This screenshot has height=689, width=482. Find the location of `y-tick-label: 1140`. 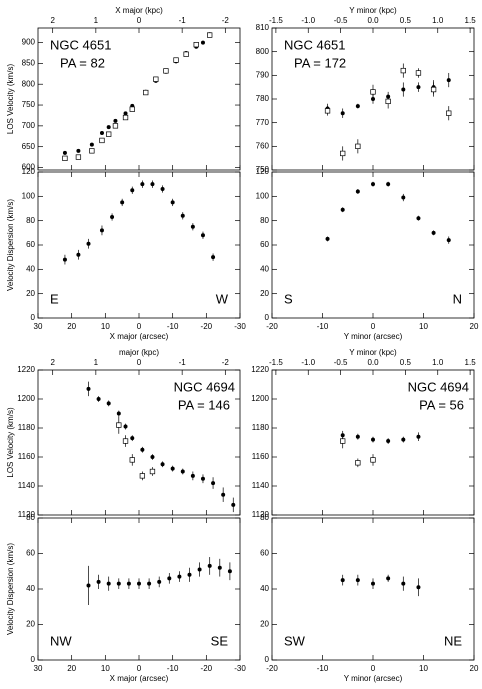

y-tick-label: 1140 is located at coordinates (261, 485).